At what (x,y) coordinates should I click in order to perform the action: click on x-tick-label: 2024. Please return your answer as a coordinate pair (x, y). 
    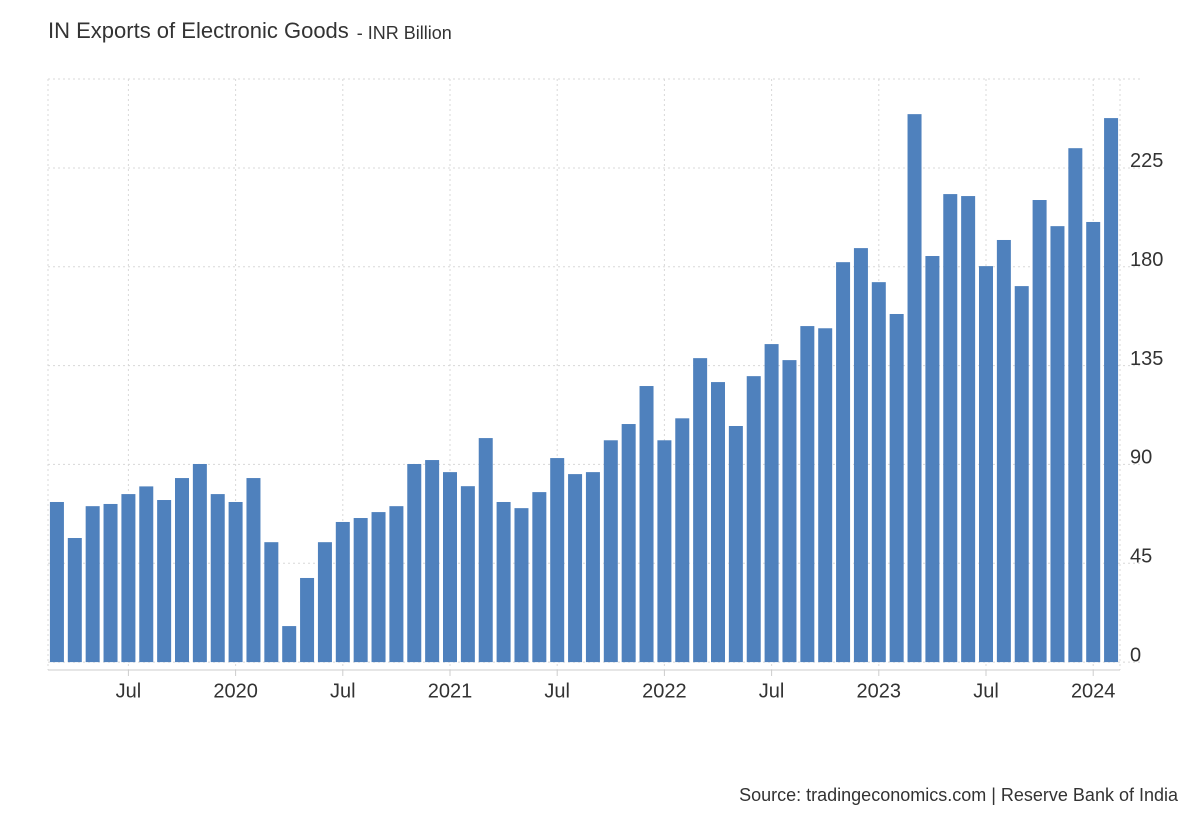
    Looking at the image, I should click on (1093, 691).